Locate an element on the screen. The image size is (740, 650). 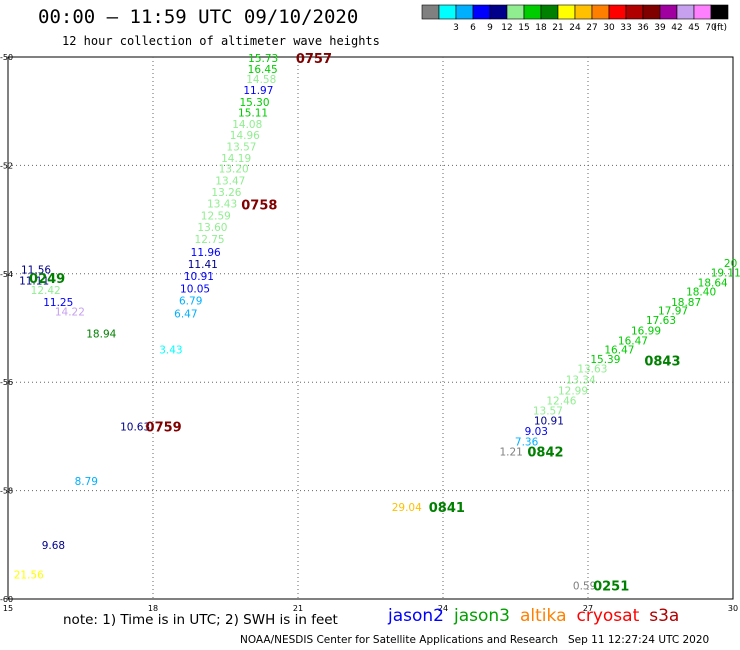
colorbar-tick-label: 24 is located at coordinates (575, 28).